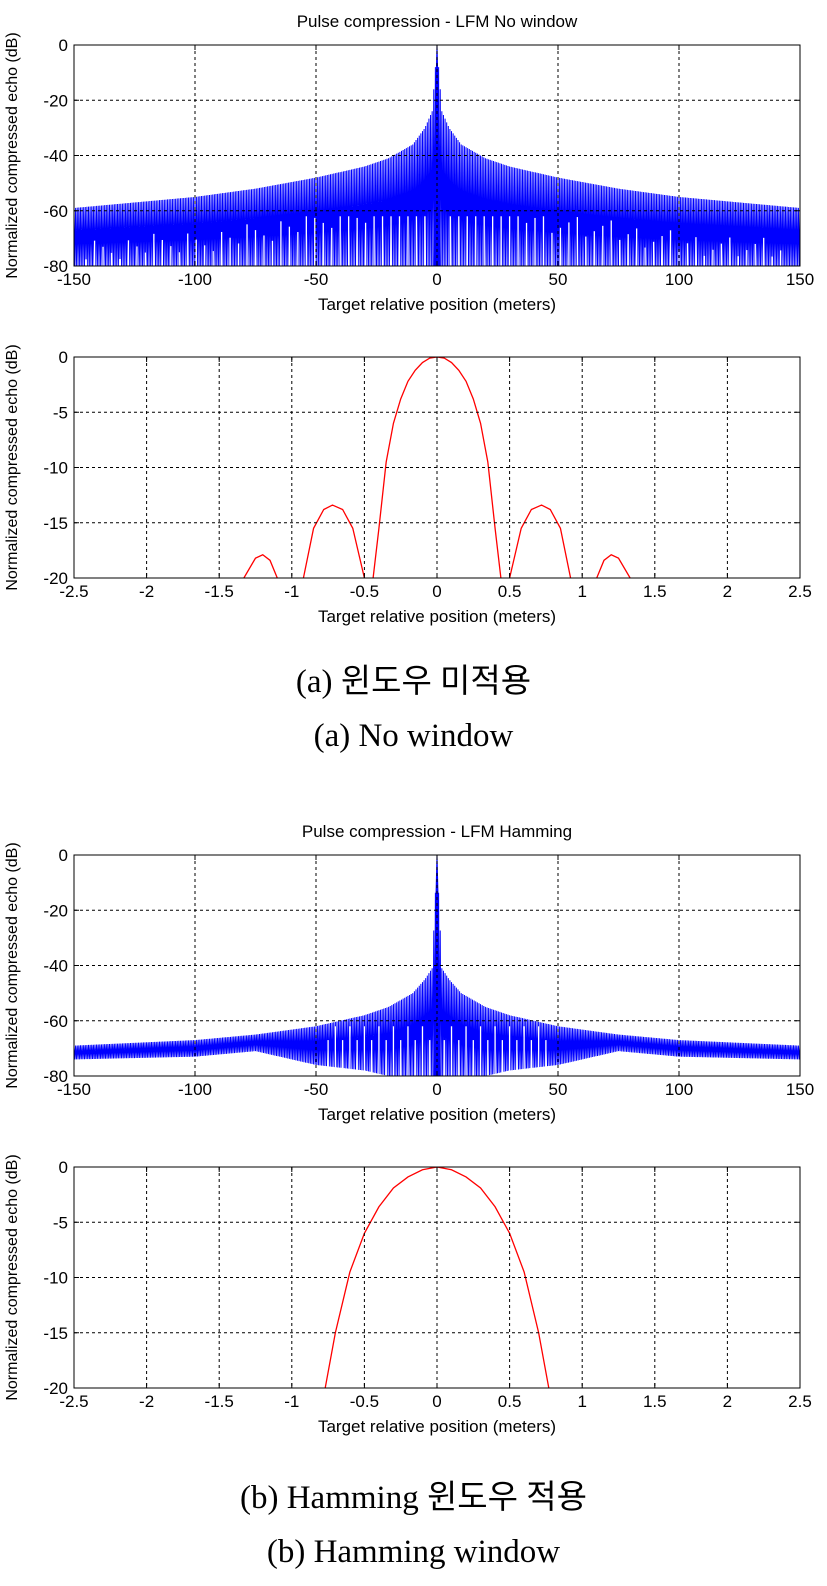  Describe the element at coordinates (413, 1498) in the screenshot. I see `caption-b-korean: (b) Hamming 윈도우 적용` at that location.